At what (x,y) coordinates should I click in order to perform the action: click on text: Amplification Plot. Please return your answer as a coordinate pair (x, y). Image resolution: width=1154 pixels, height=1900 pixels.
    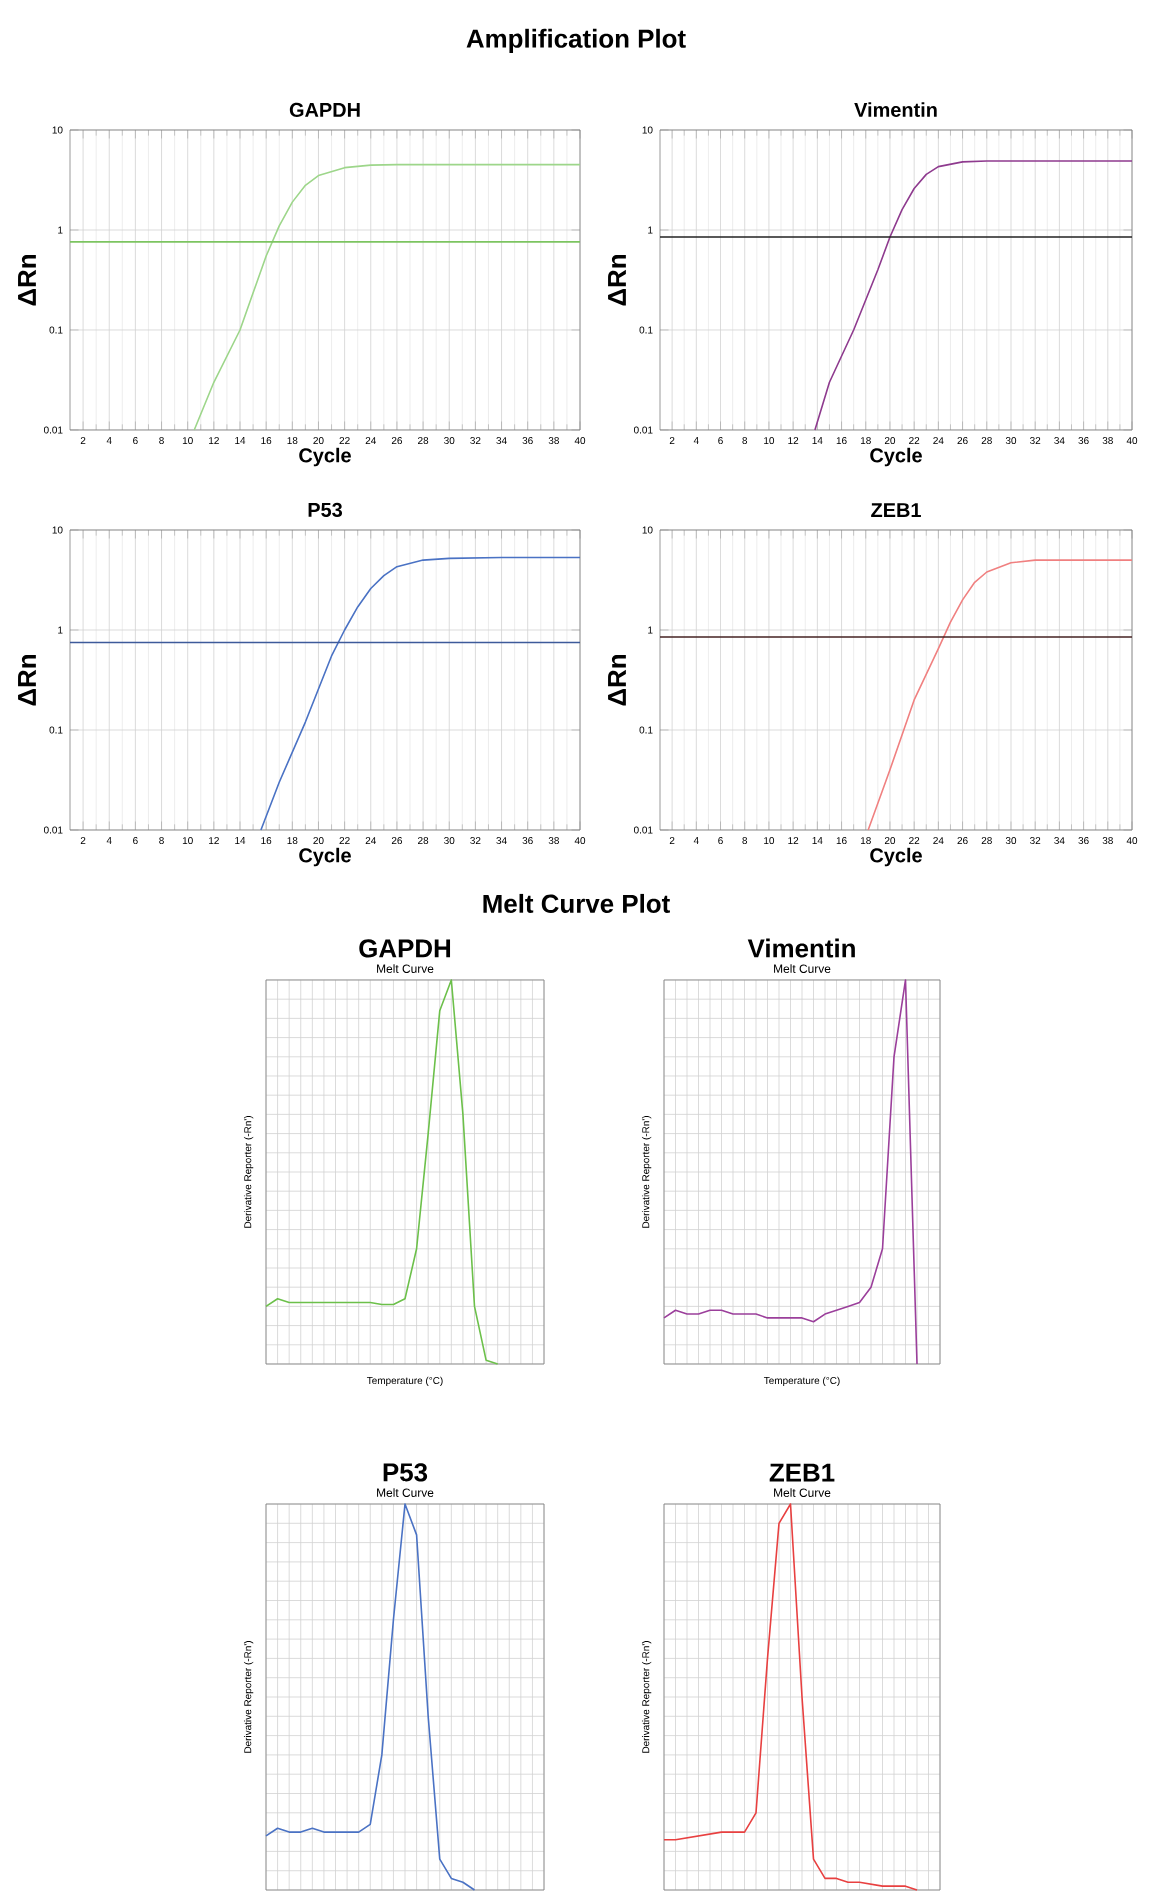
    Looking at the image, I should click on (576, 40).